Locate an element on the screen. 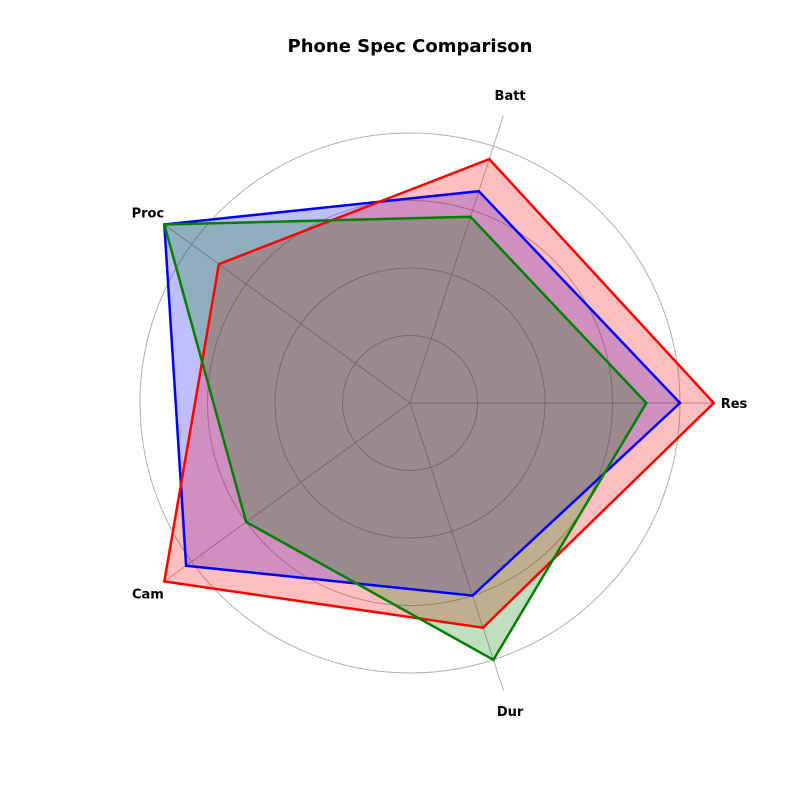  spoke-batt is located at coordinates (456, 259).